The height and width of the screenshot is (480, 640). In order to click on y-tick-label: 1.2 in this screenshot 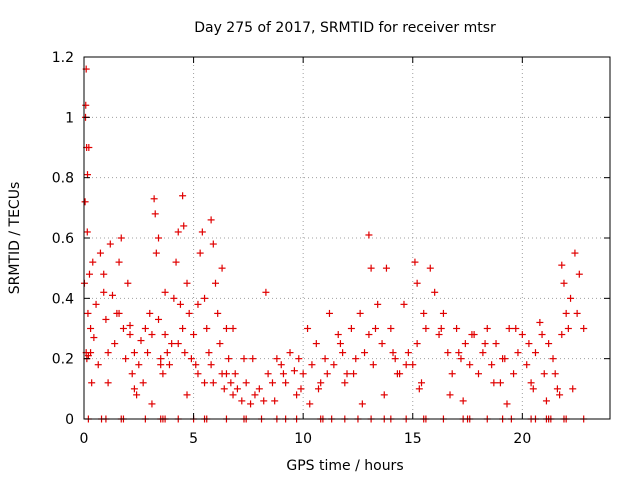, I will do `click(63, 58)`.